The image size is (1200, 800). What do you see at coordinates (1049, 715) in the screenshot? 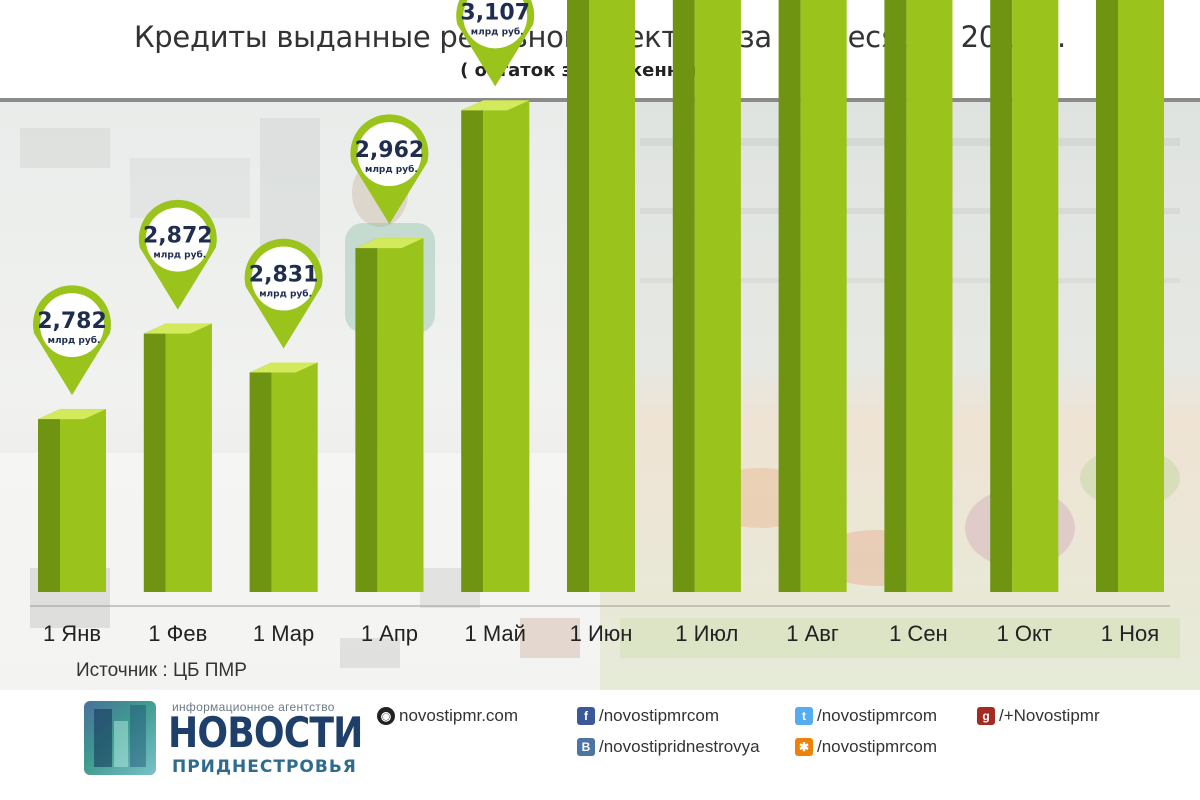
I see `google-plus-link-text: /+Novostipmr` at bounding box center [1049, 715].